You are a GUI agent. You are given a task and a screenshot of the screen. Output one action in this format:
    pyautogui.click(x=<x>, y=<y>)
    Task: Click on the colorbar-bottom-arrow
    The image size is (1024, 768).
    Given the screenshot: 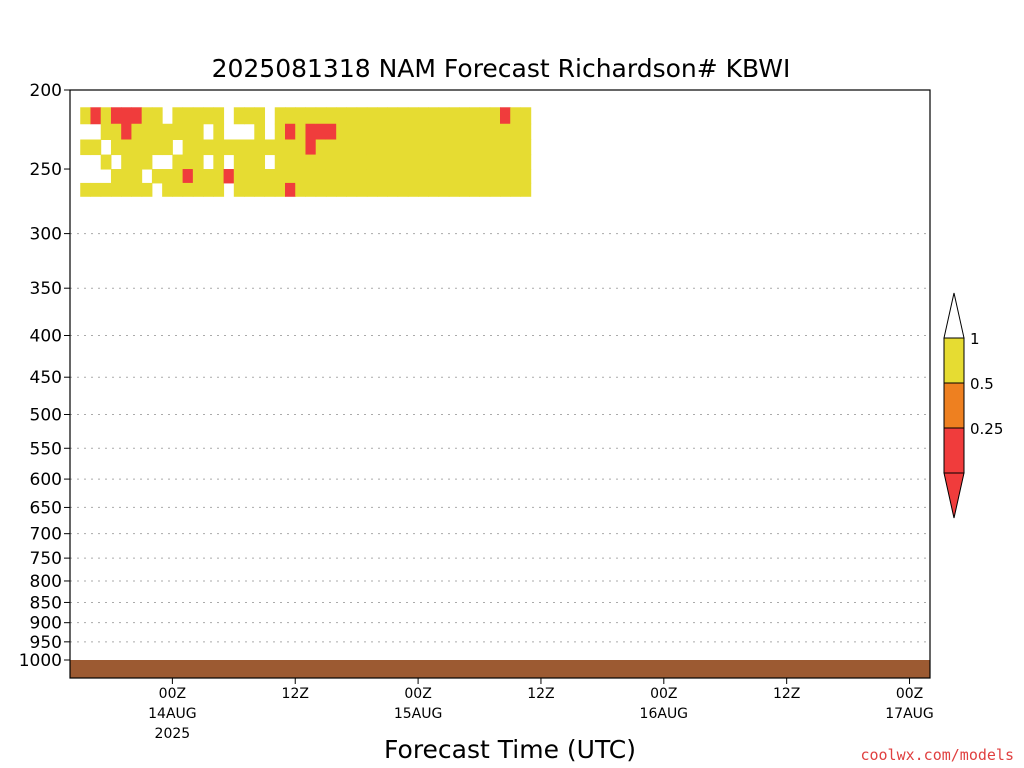 What is the action you would take?
    pyautogui.click(x=954, y=495)
    